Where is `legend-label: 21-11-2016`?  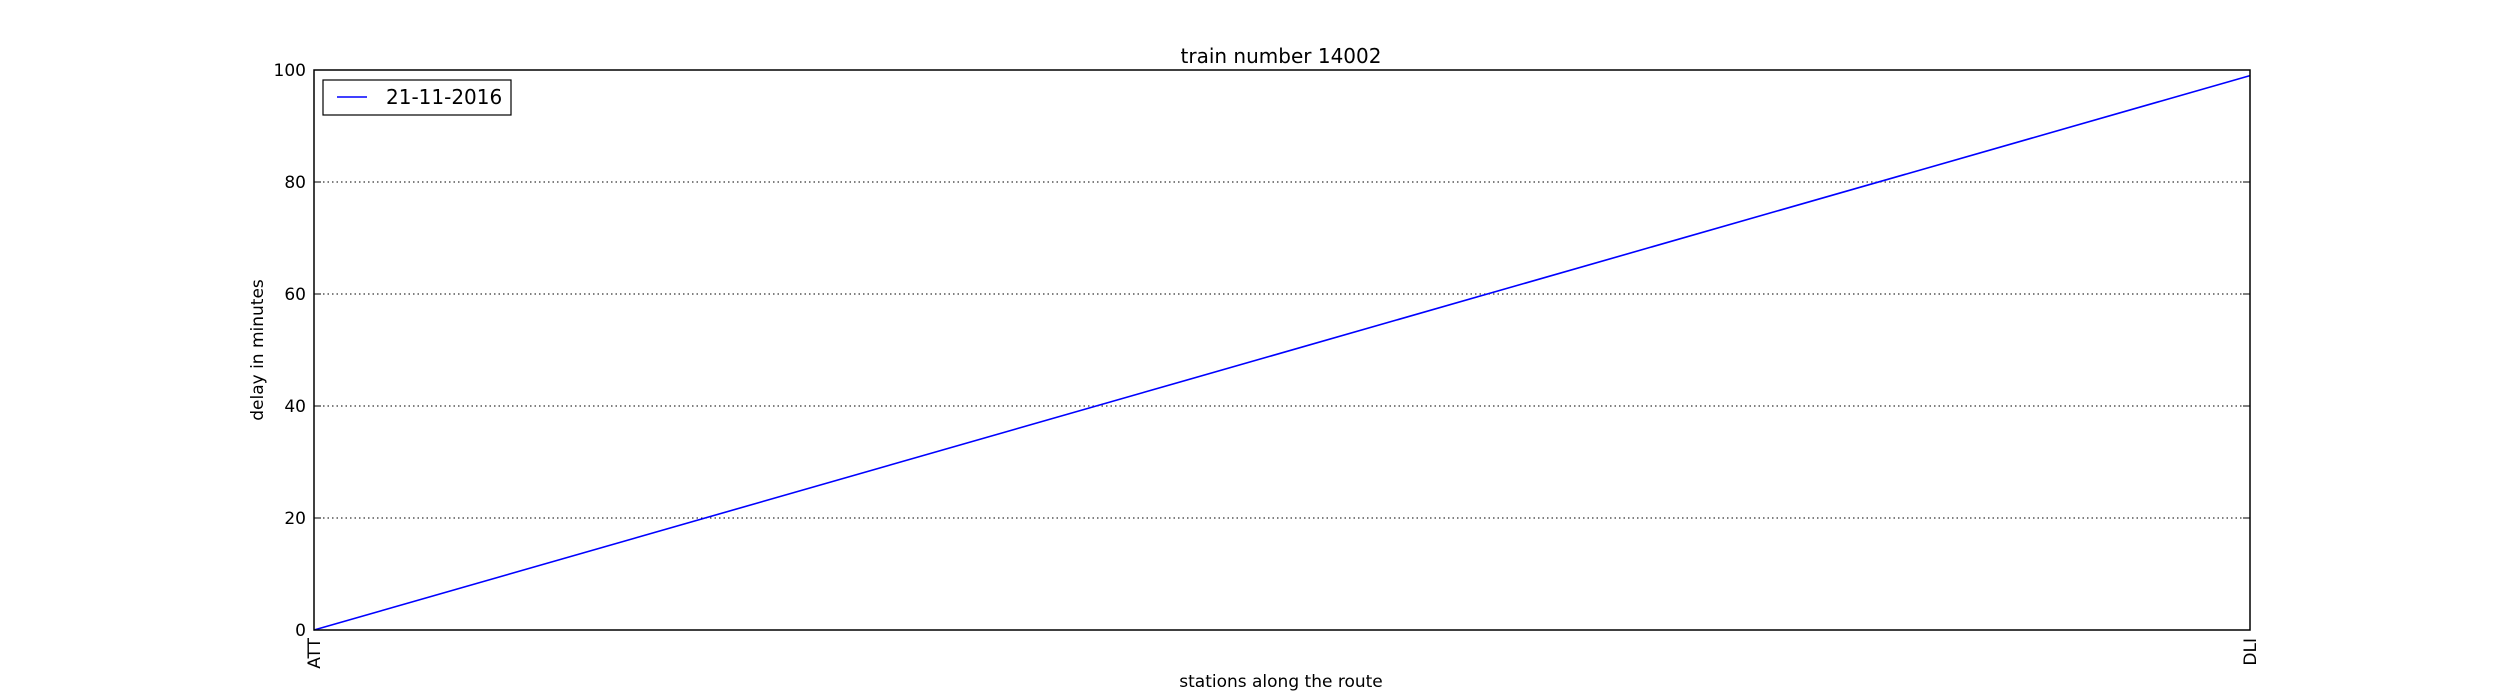 legend-label: 21-11-2016 is located at coordinates (444, 97).